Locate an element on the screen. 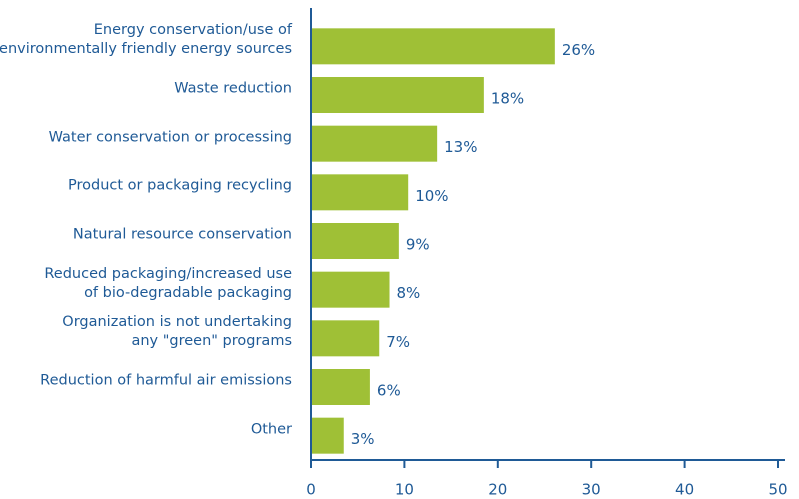 The width and height of the screenshot is (799, 499). value-label: 8% is located at coordinates (409, 293).